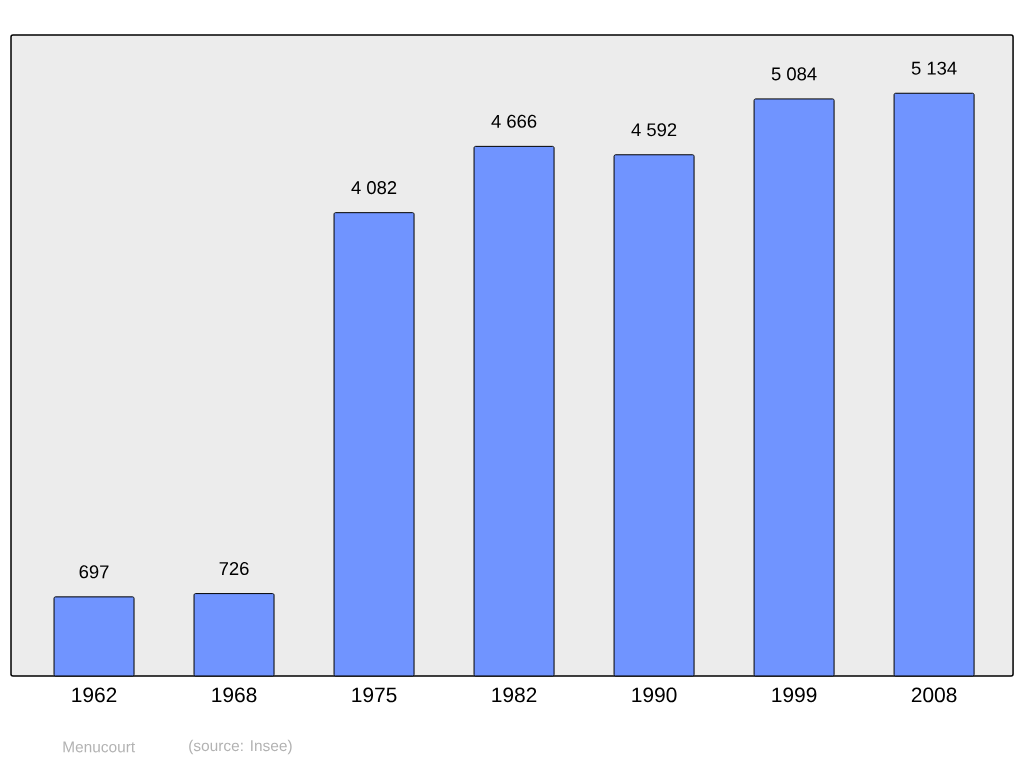  I want to click on x-tick-label: 1968, so click(234, 695).